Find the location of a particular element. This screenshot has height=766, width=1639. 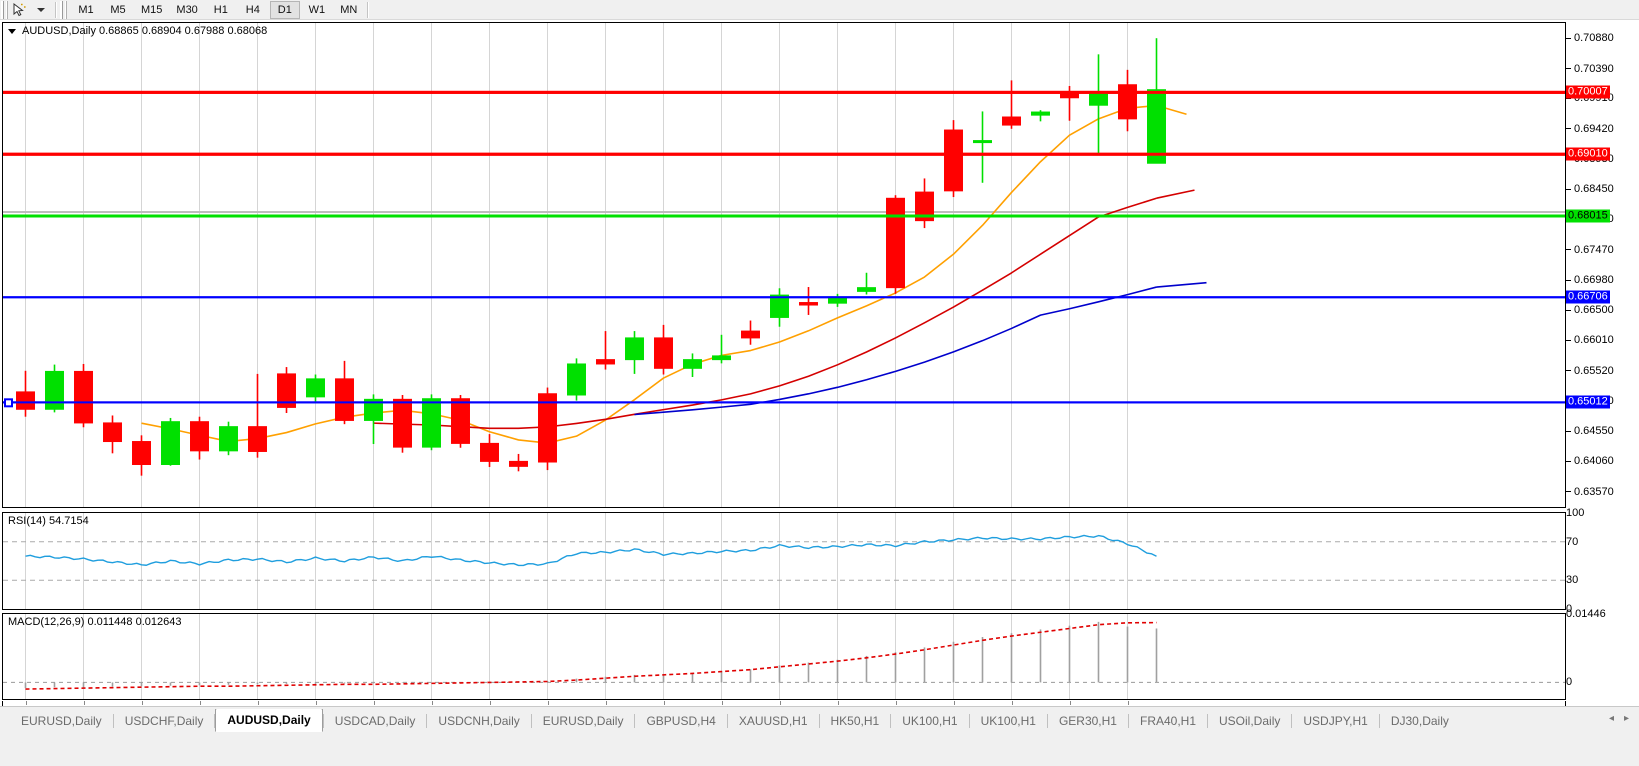

symbol-tab-usdjpy-h1: USDJPY,H1 is located at coordinates (1335, 720).